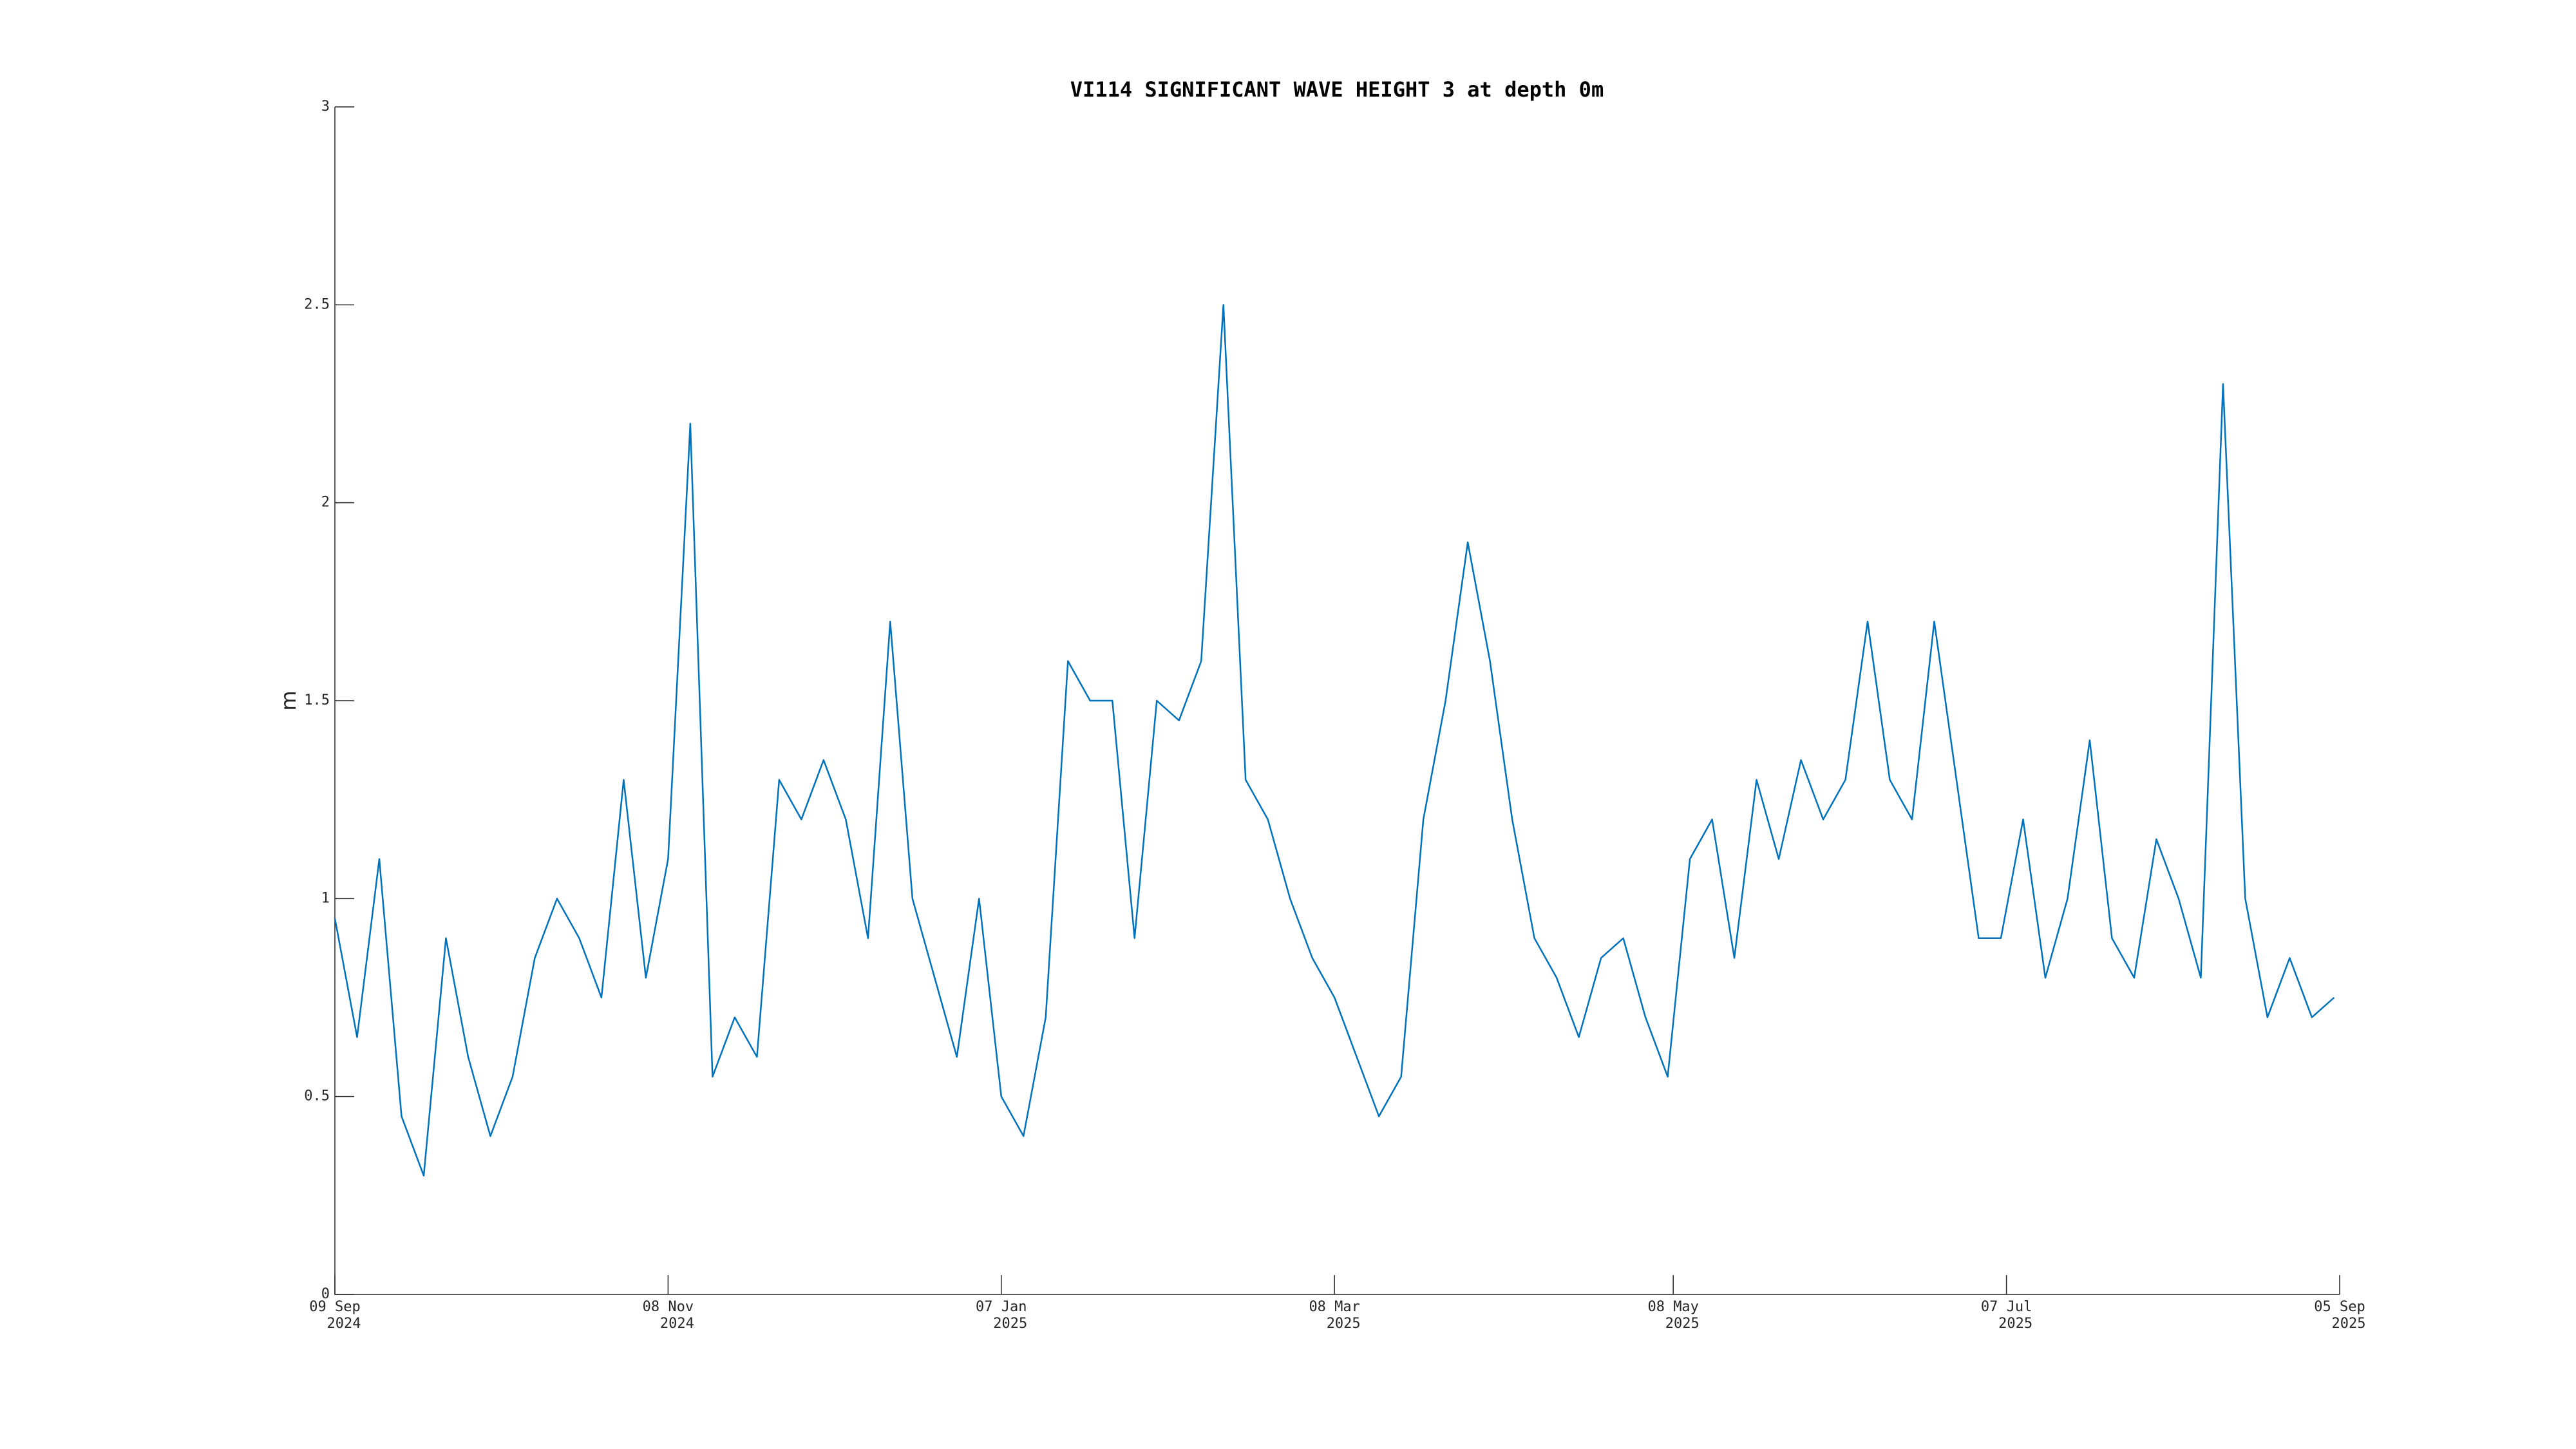 This screenshot has height=1449, width=2576. What do you see at coordinates (2006, 1307) in the screenshot?
I see `x-tick-label: 07 Jul` at bounding box center [2006, 1307].